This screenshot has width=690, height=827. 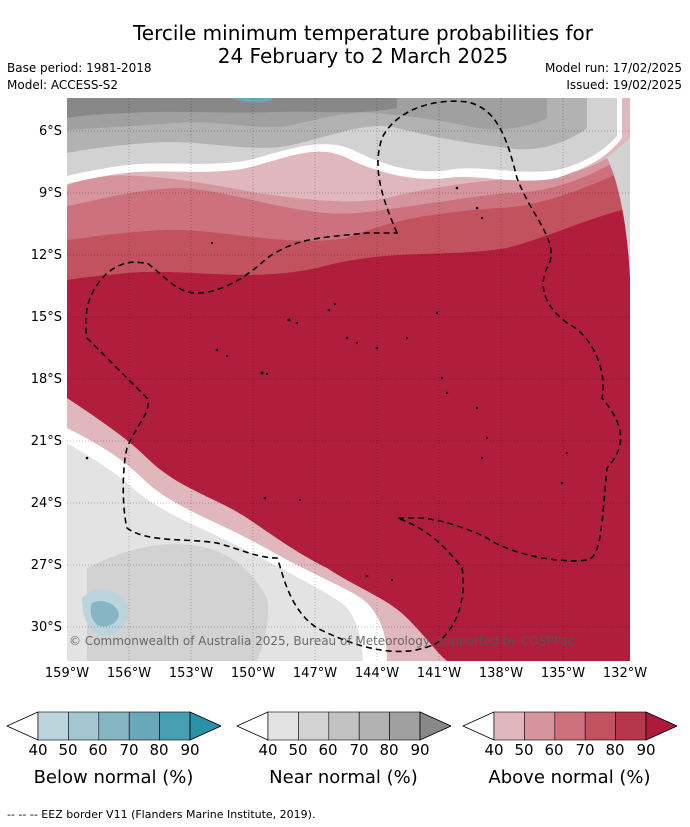 What do you see at coordinates (343, 777) in the screenshot?
I see `legend-near-caption: Near normal (%)` at bounding box center [343, 777].